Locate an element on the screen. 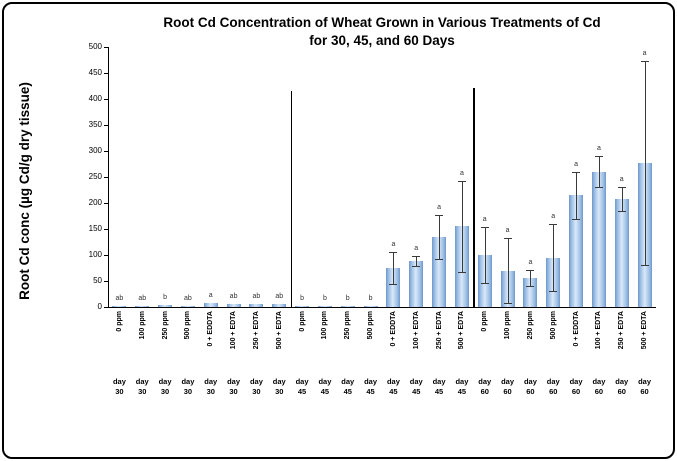 The height and width of the screenshot is (461, 677). chart-title-line2: for 30, 45, and 60 Days is located at coordinates (382, 40).